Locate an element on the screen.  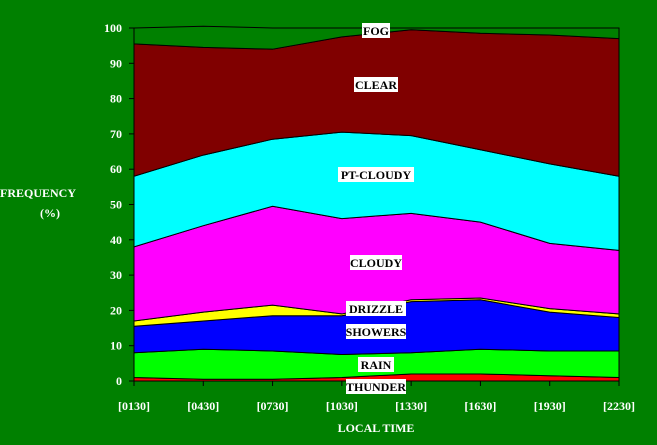
series-label-cloudy: CLOUDY is located at coordinates (376, 262).